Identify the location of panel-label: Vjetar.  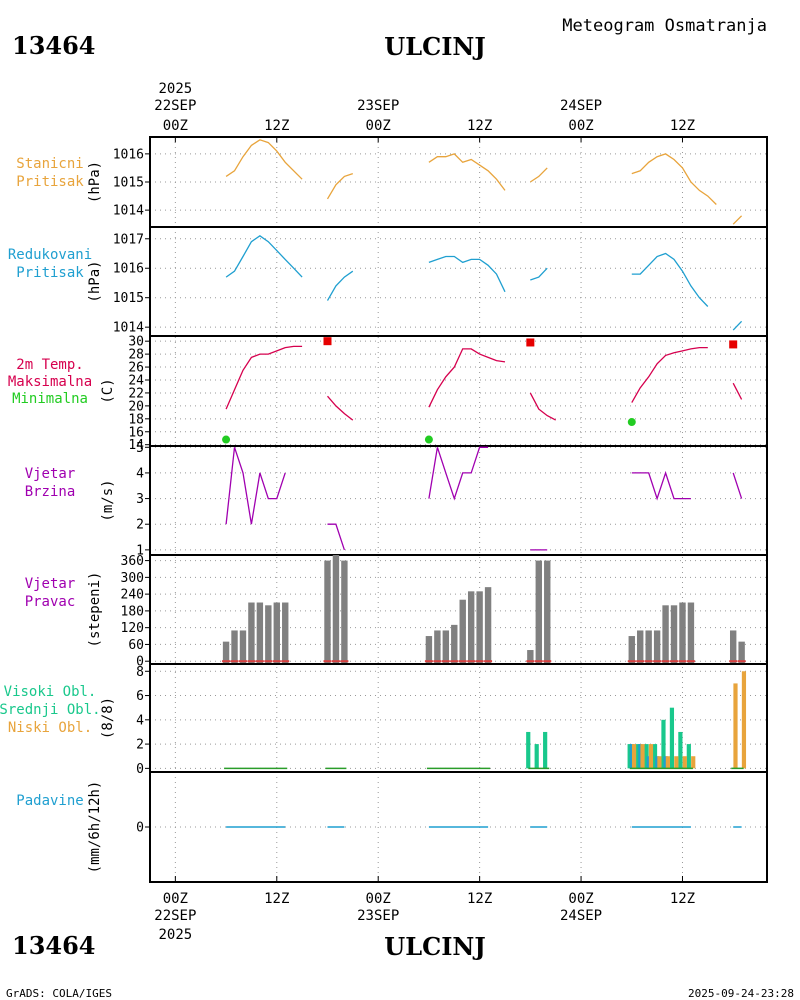
(50, 584).